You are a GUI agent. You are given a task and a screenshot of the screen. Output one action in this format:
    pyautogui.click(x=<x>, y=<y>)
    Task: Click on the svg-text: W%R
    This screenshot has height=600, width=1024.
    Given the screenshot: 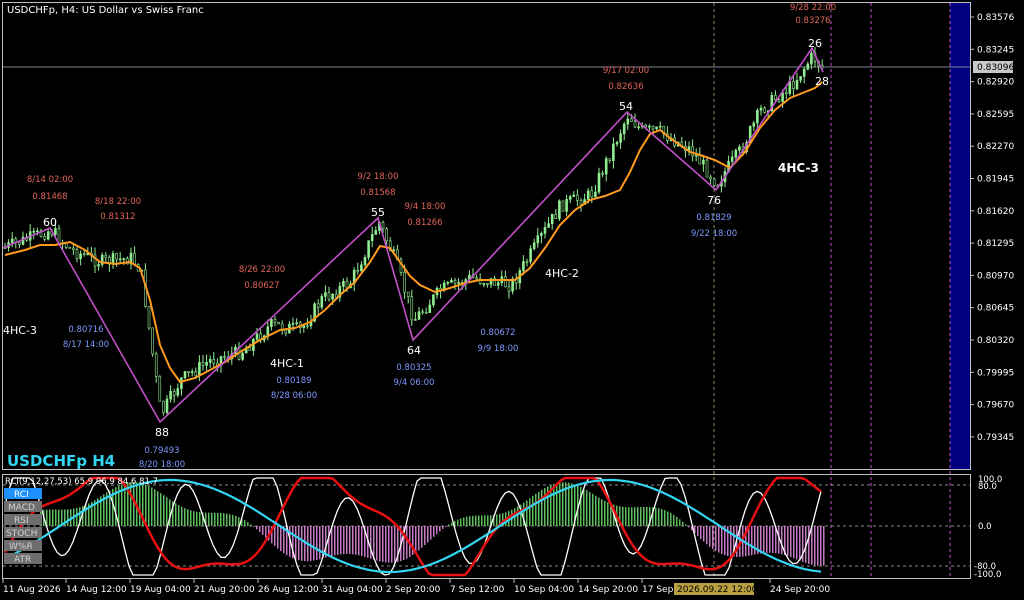 What is the action you would take?
    pyautogui.click(x=21, y=547)
    